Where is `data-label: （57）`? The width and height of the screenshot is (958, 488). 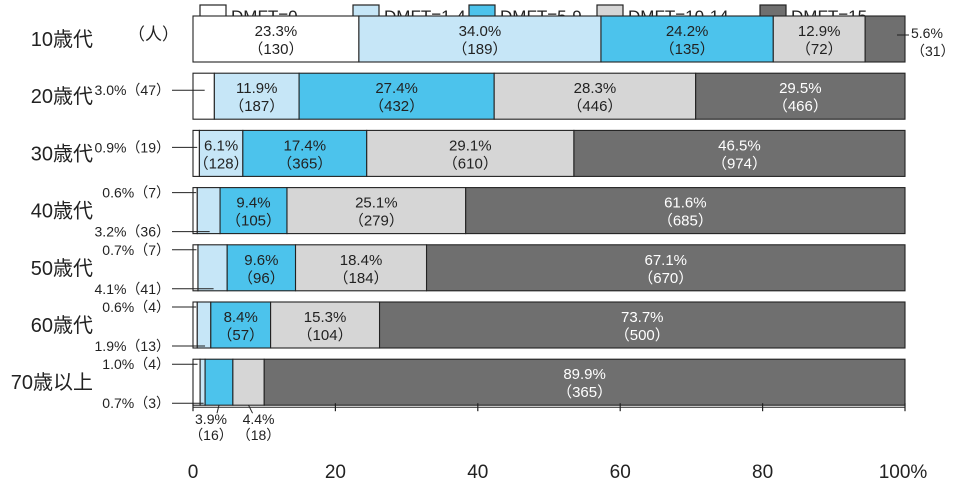
data-label: （57） is located at coordinates (240, 335).